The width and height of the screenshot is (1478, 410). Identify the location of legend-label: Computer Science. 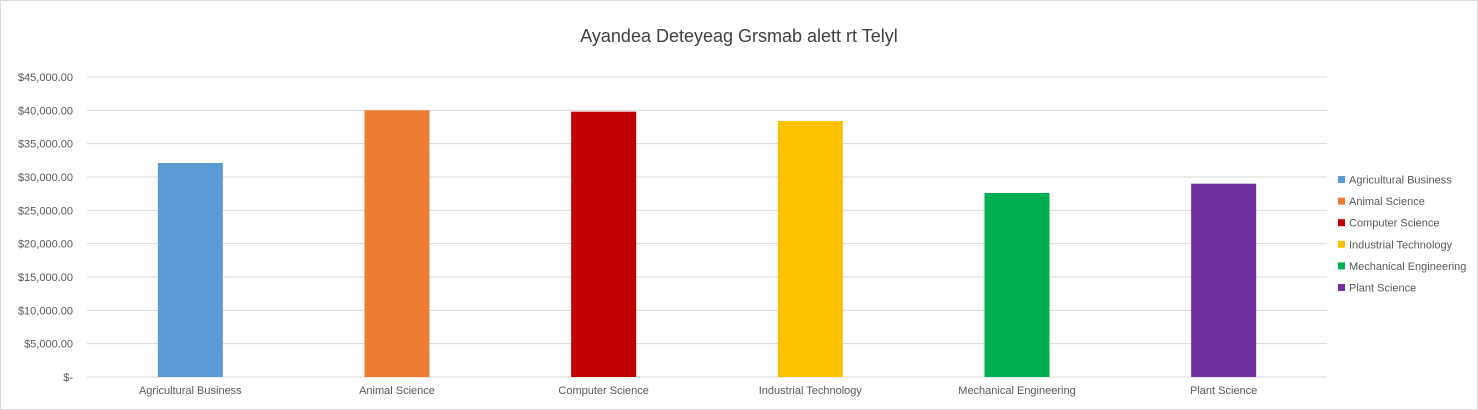
(1394, 224).